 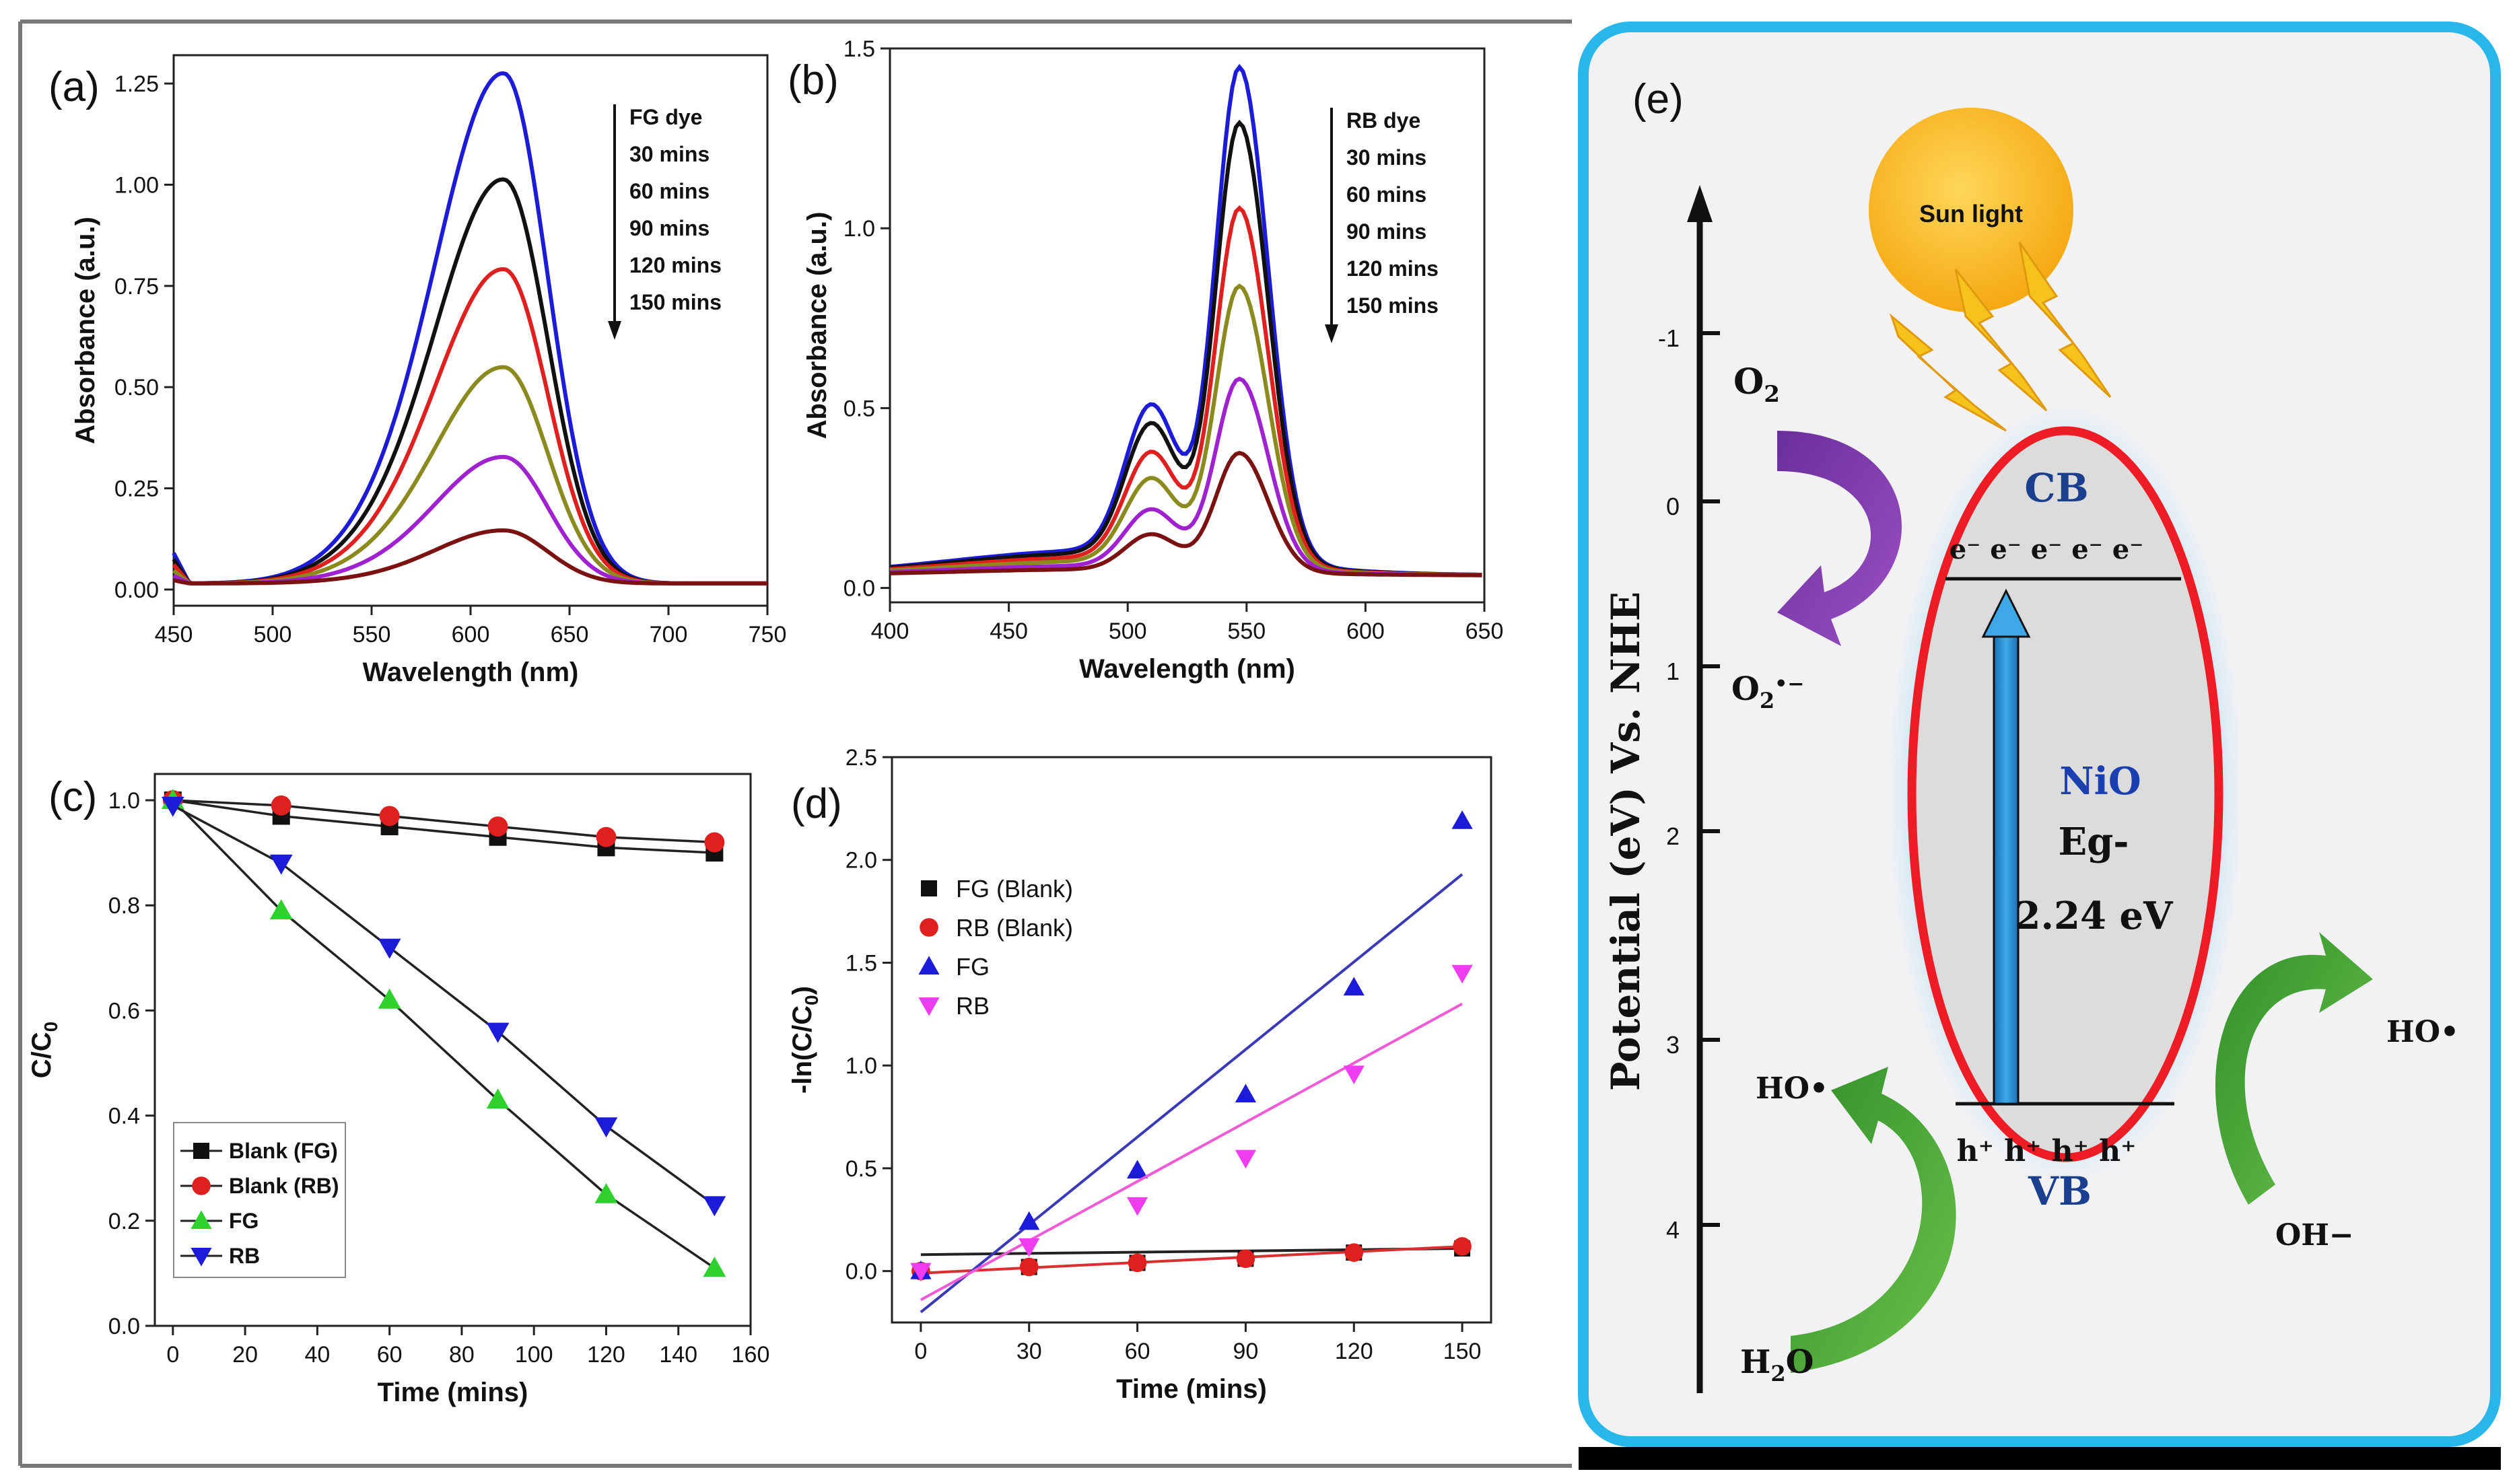 I want to click on potential-tick-label: 4, so click(x=1673, y=1230).